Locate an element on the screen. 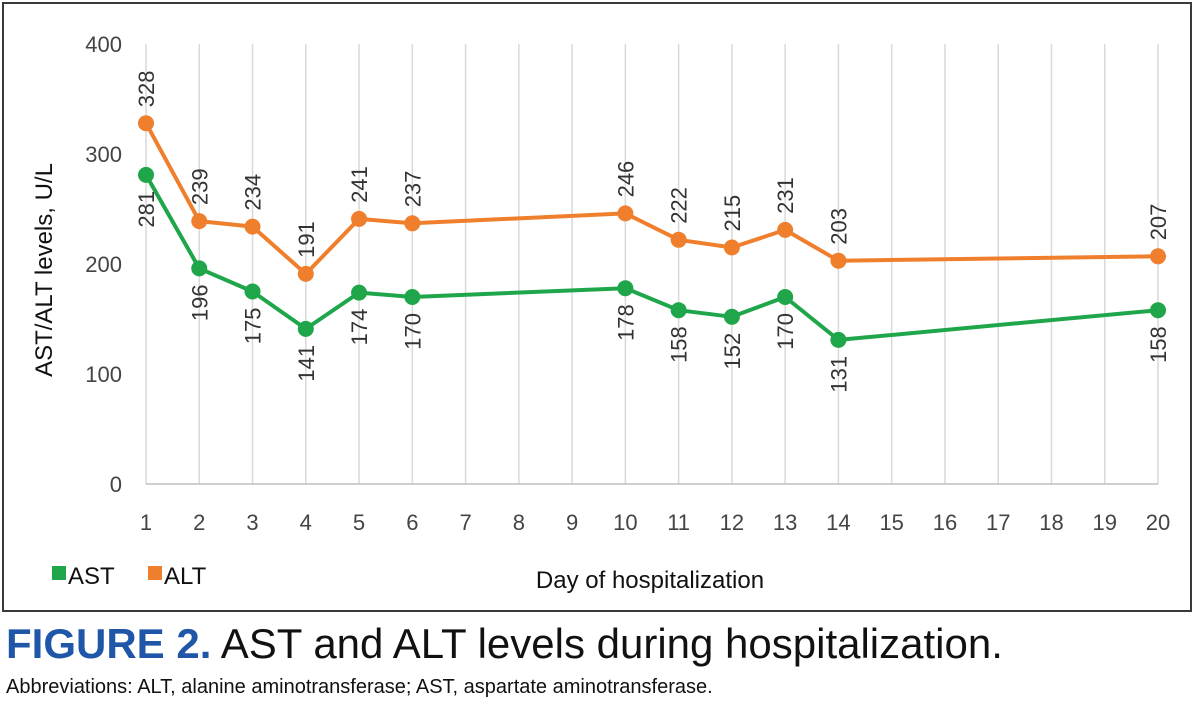 The width and height of the screenshot is (1196, 708). x-tick-14: 14 is located at coordinates (838, 522).